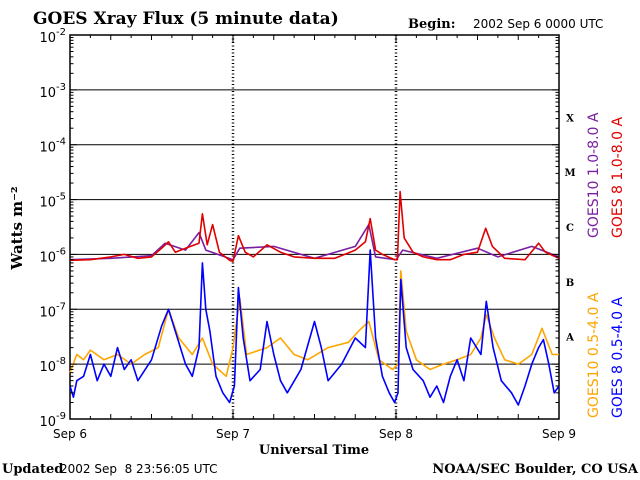 The width and height of the screenshot is (640, 480). What do you see at coordinates (432, 24) in the screenshot?
I see `begin-label: Begin:` at bounding box center [432, 24].